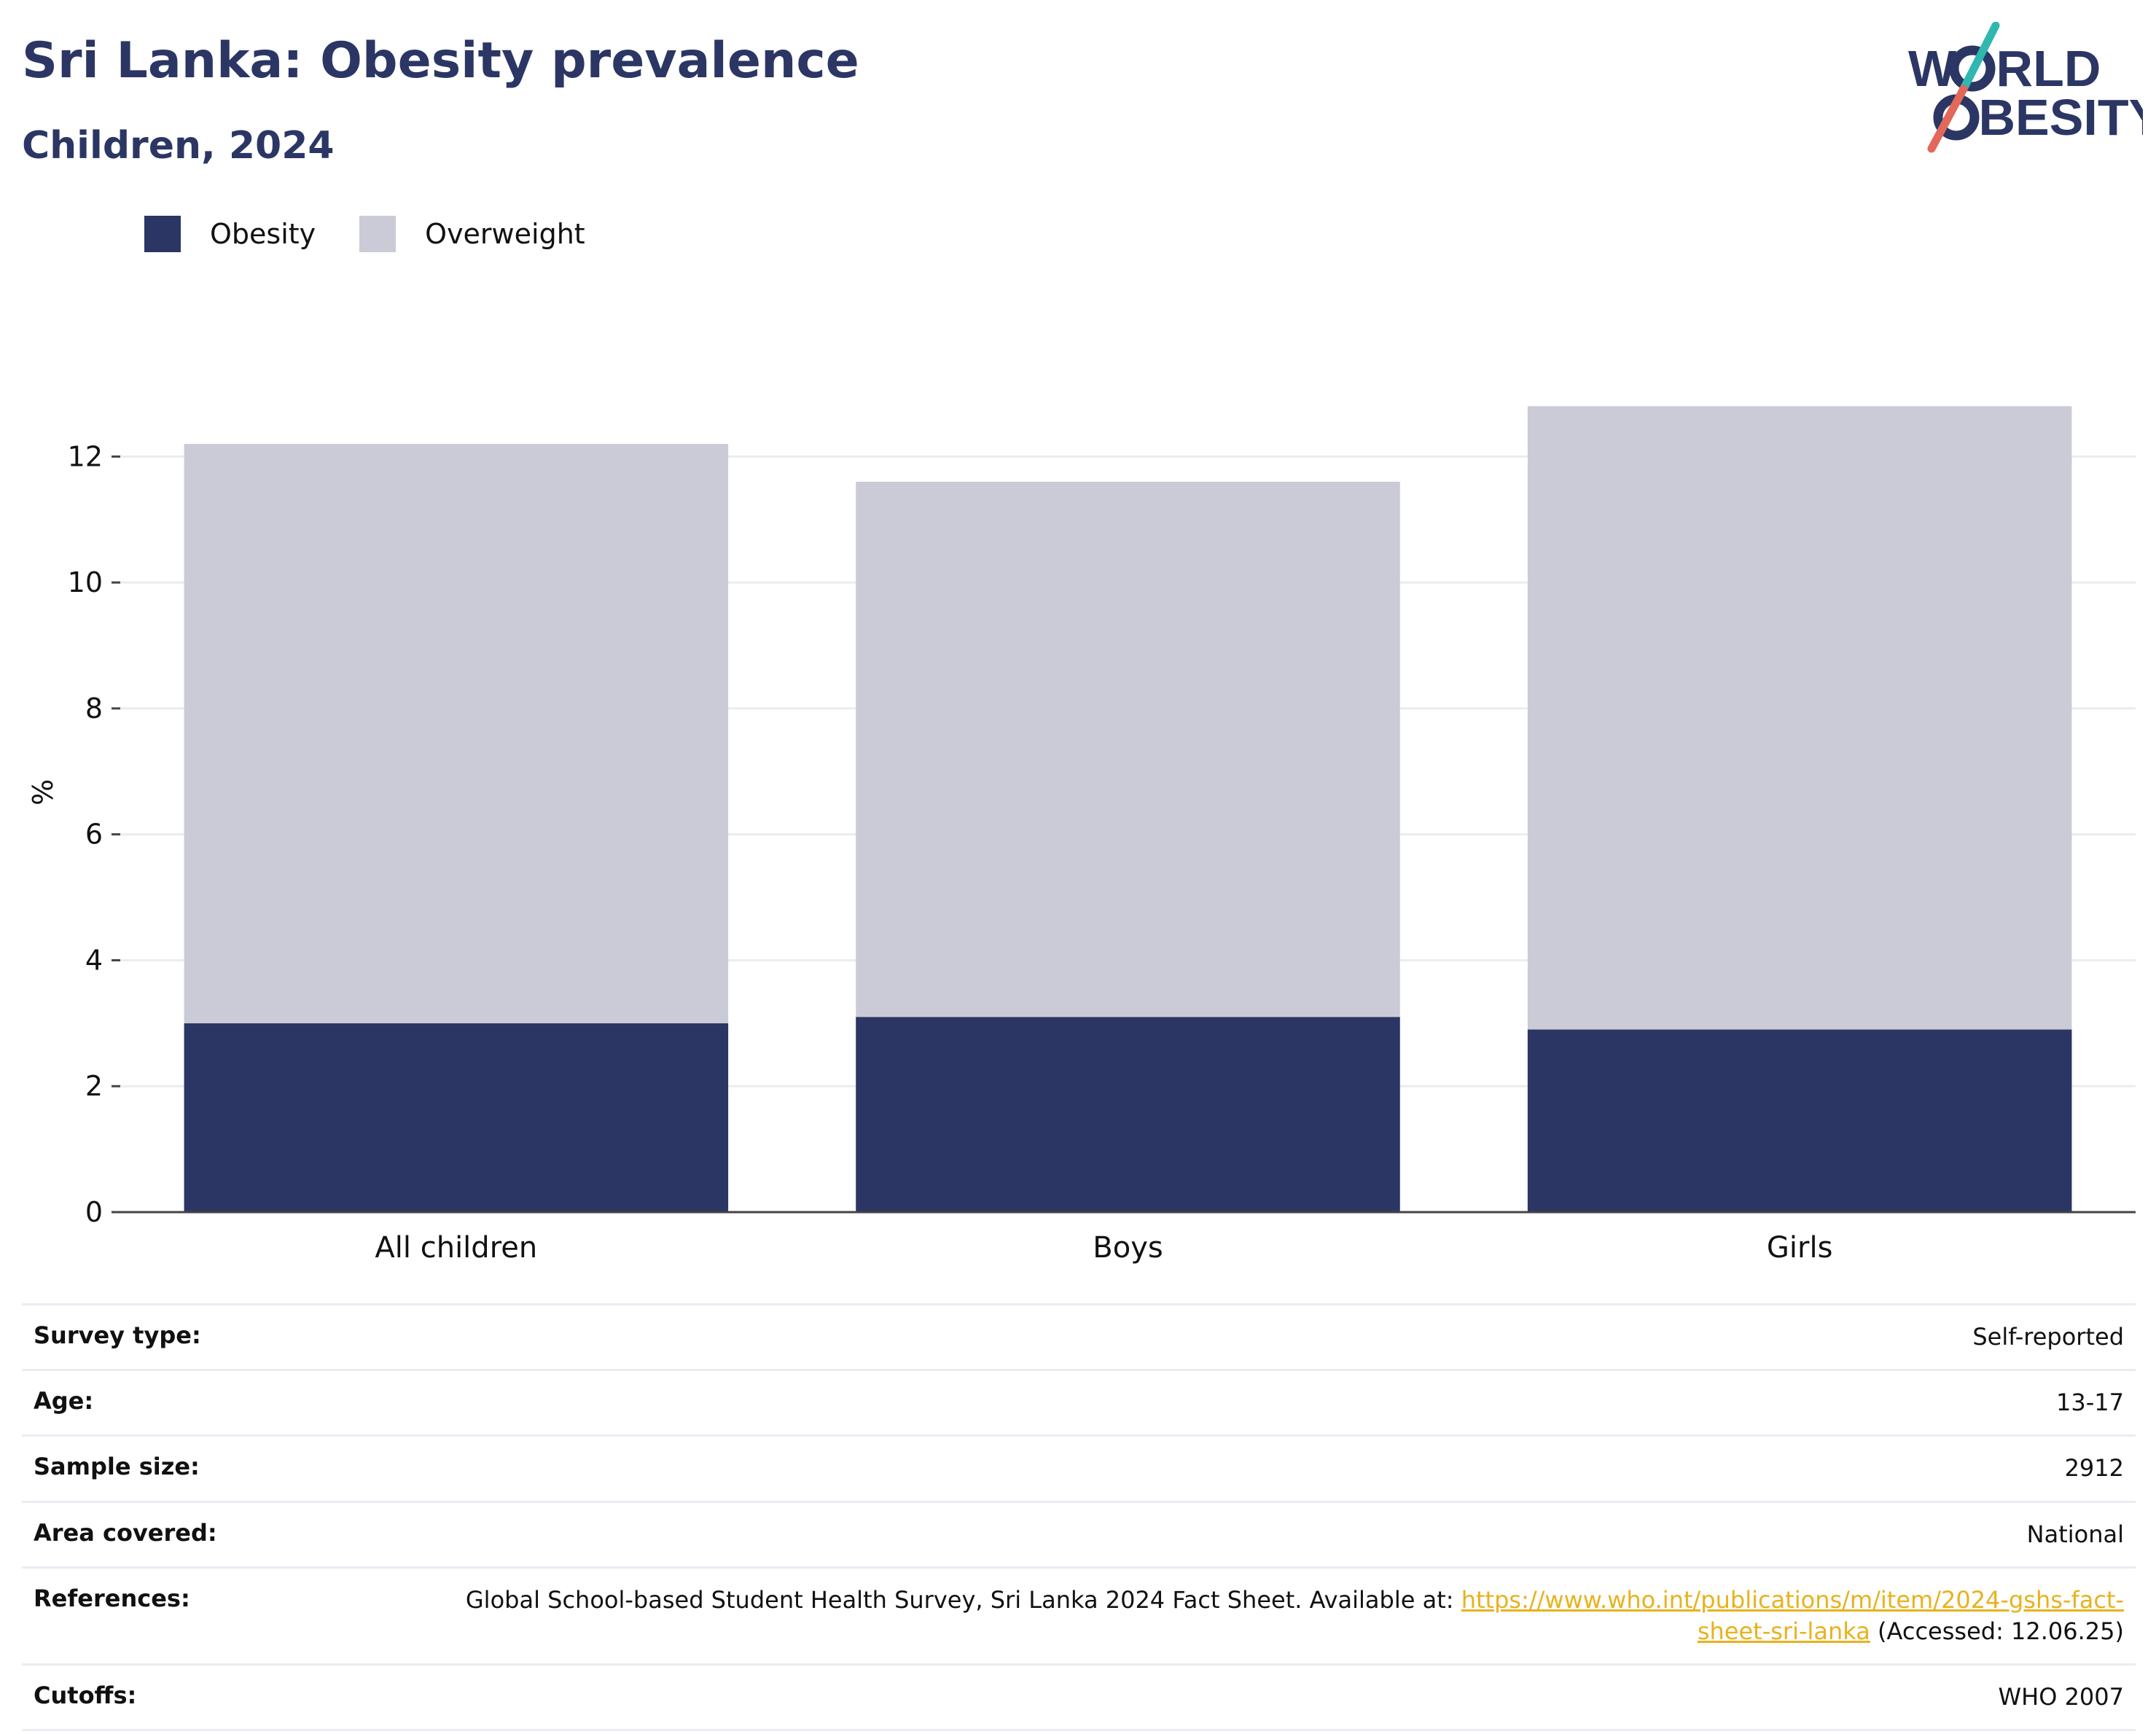 This screenshot has width=2156, height=1734. Describe the element at coordinates (43, 792) in the screenshot. I see `y-axis-label: %` at that location.